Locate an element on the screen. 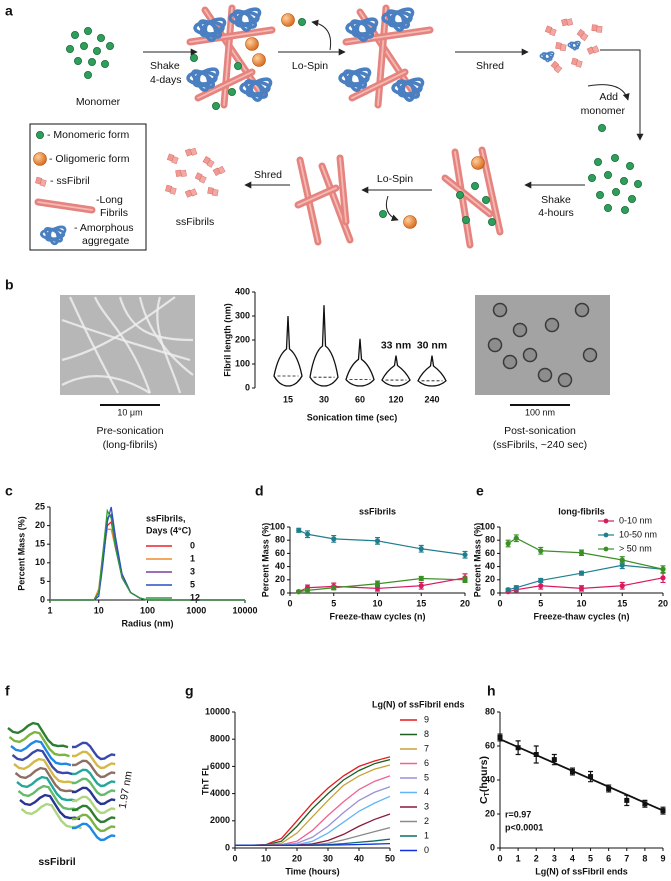 The width and height of the screenshot is (671, 881). y-tick-label: 10000 is located at coordinates (217, 711).